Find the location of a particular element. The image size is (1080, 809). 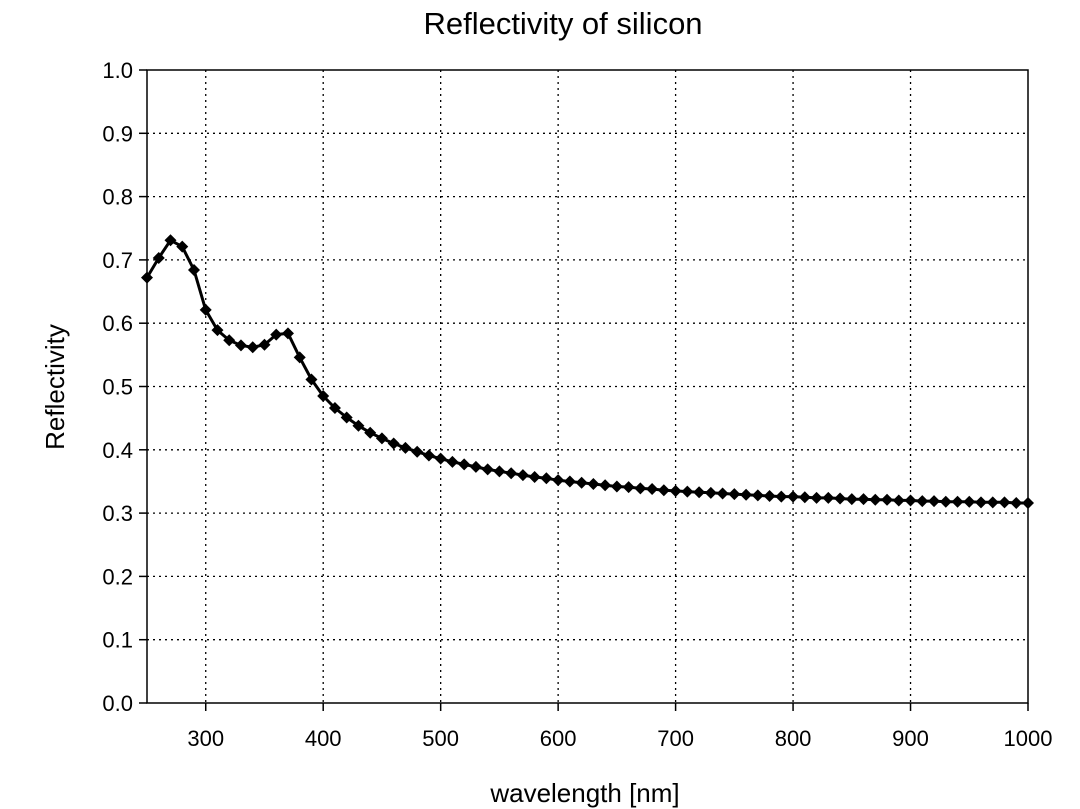

chart-title: Reflectivity of silicon is located at coordinates (562, 23).